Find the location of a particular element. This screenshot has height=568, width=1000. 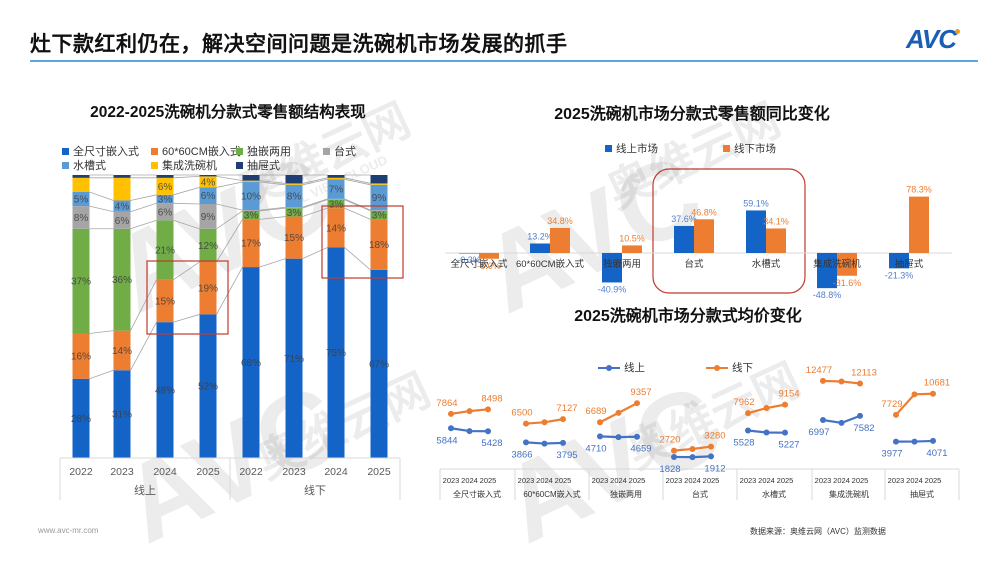

value-label: 59.1% is located at coordinates (756, 203).